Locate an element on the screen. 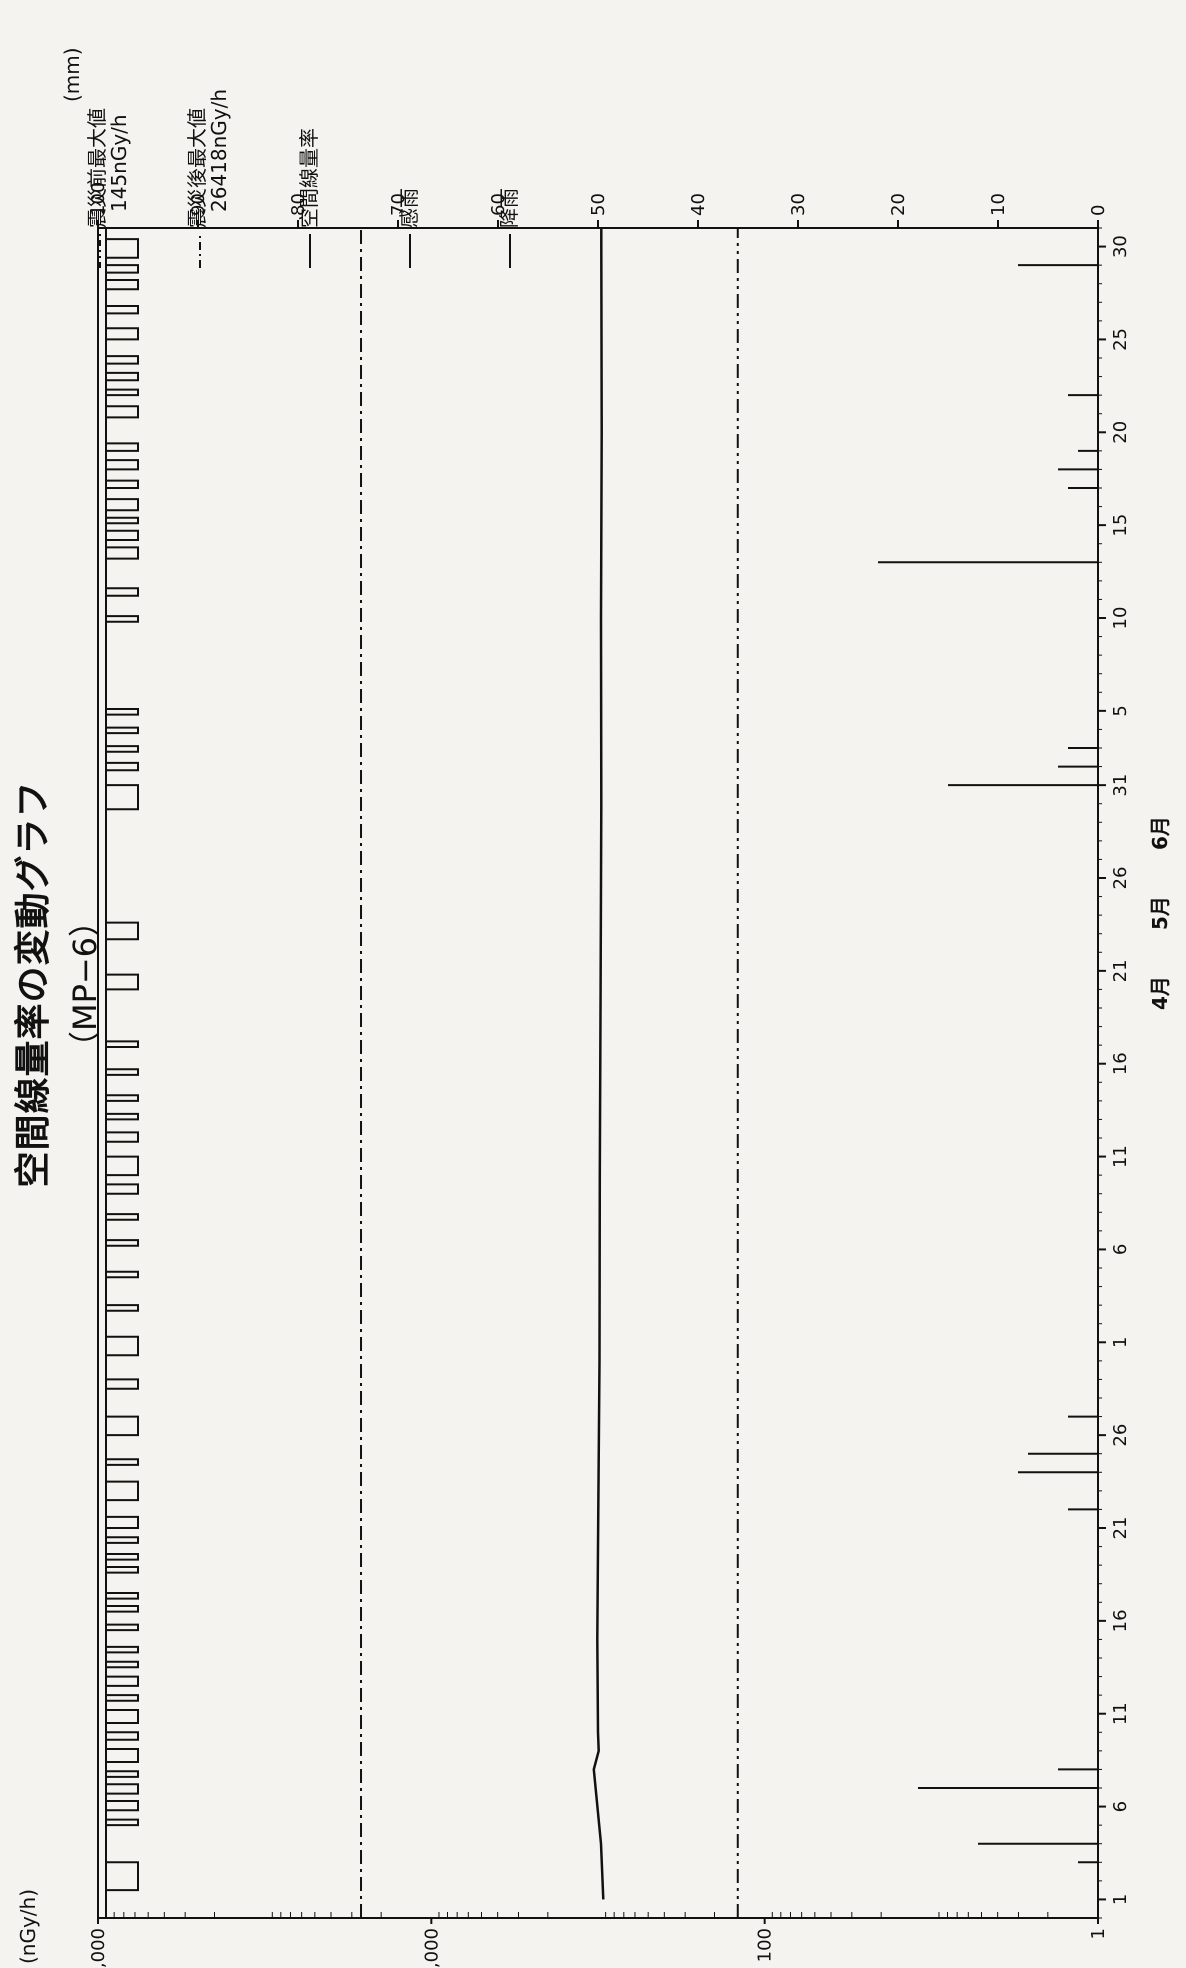 Image resolution: width=1186 pixels, height=1968 pixels. dose-rate-line is located at coordinates (599, 1063).